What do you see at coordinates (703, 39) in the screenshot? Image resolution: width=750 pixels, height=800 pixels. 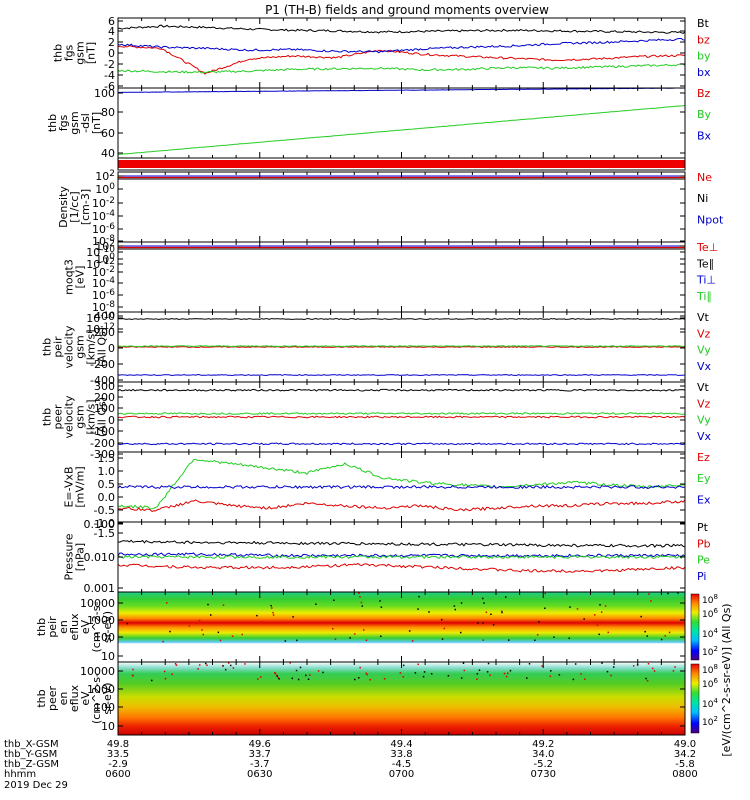 I see `legend-bz: bz` at bounding box center [703, 39].